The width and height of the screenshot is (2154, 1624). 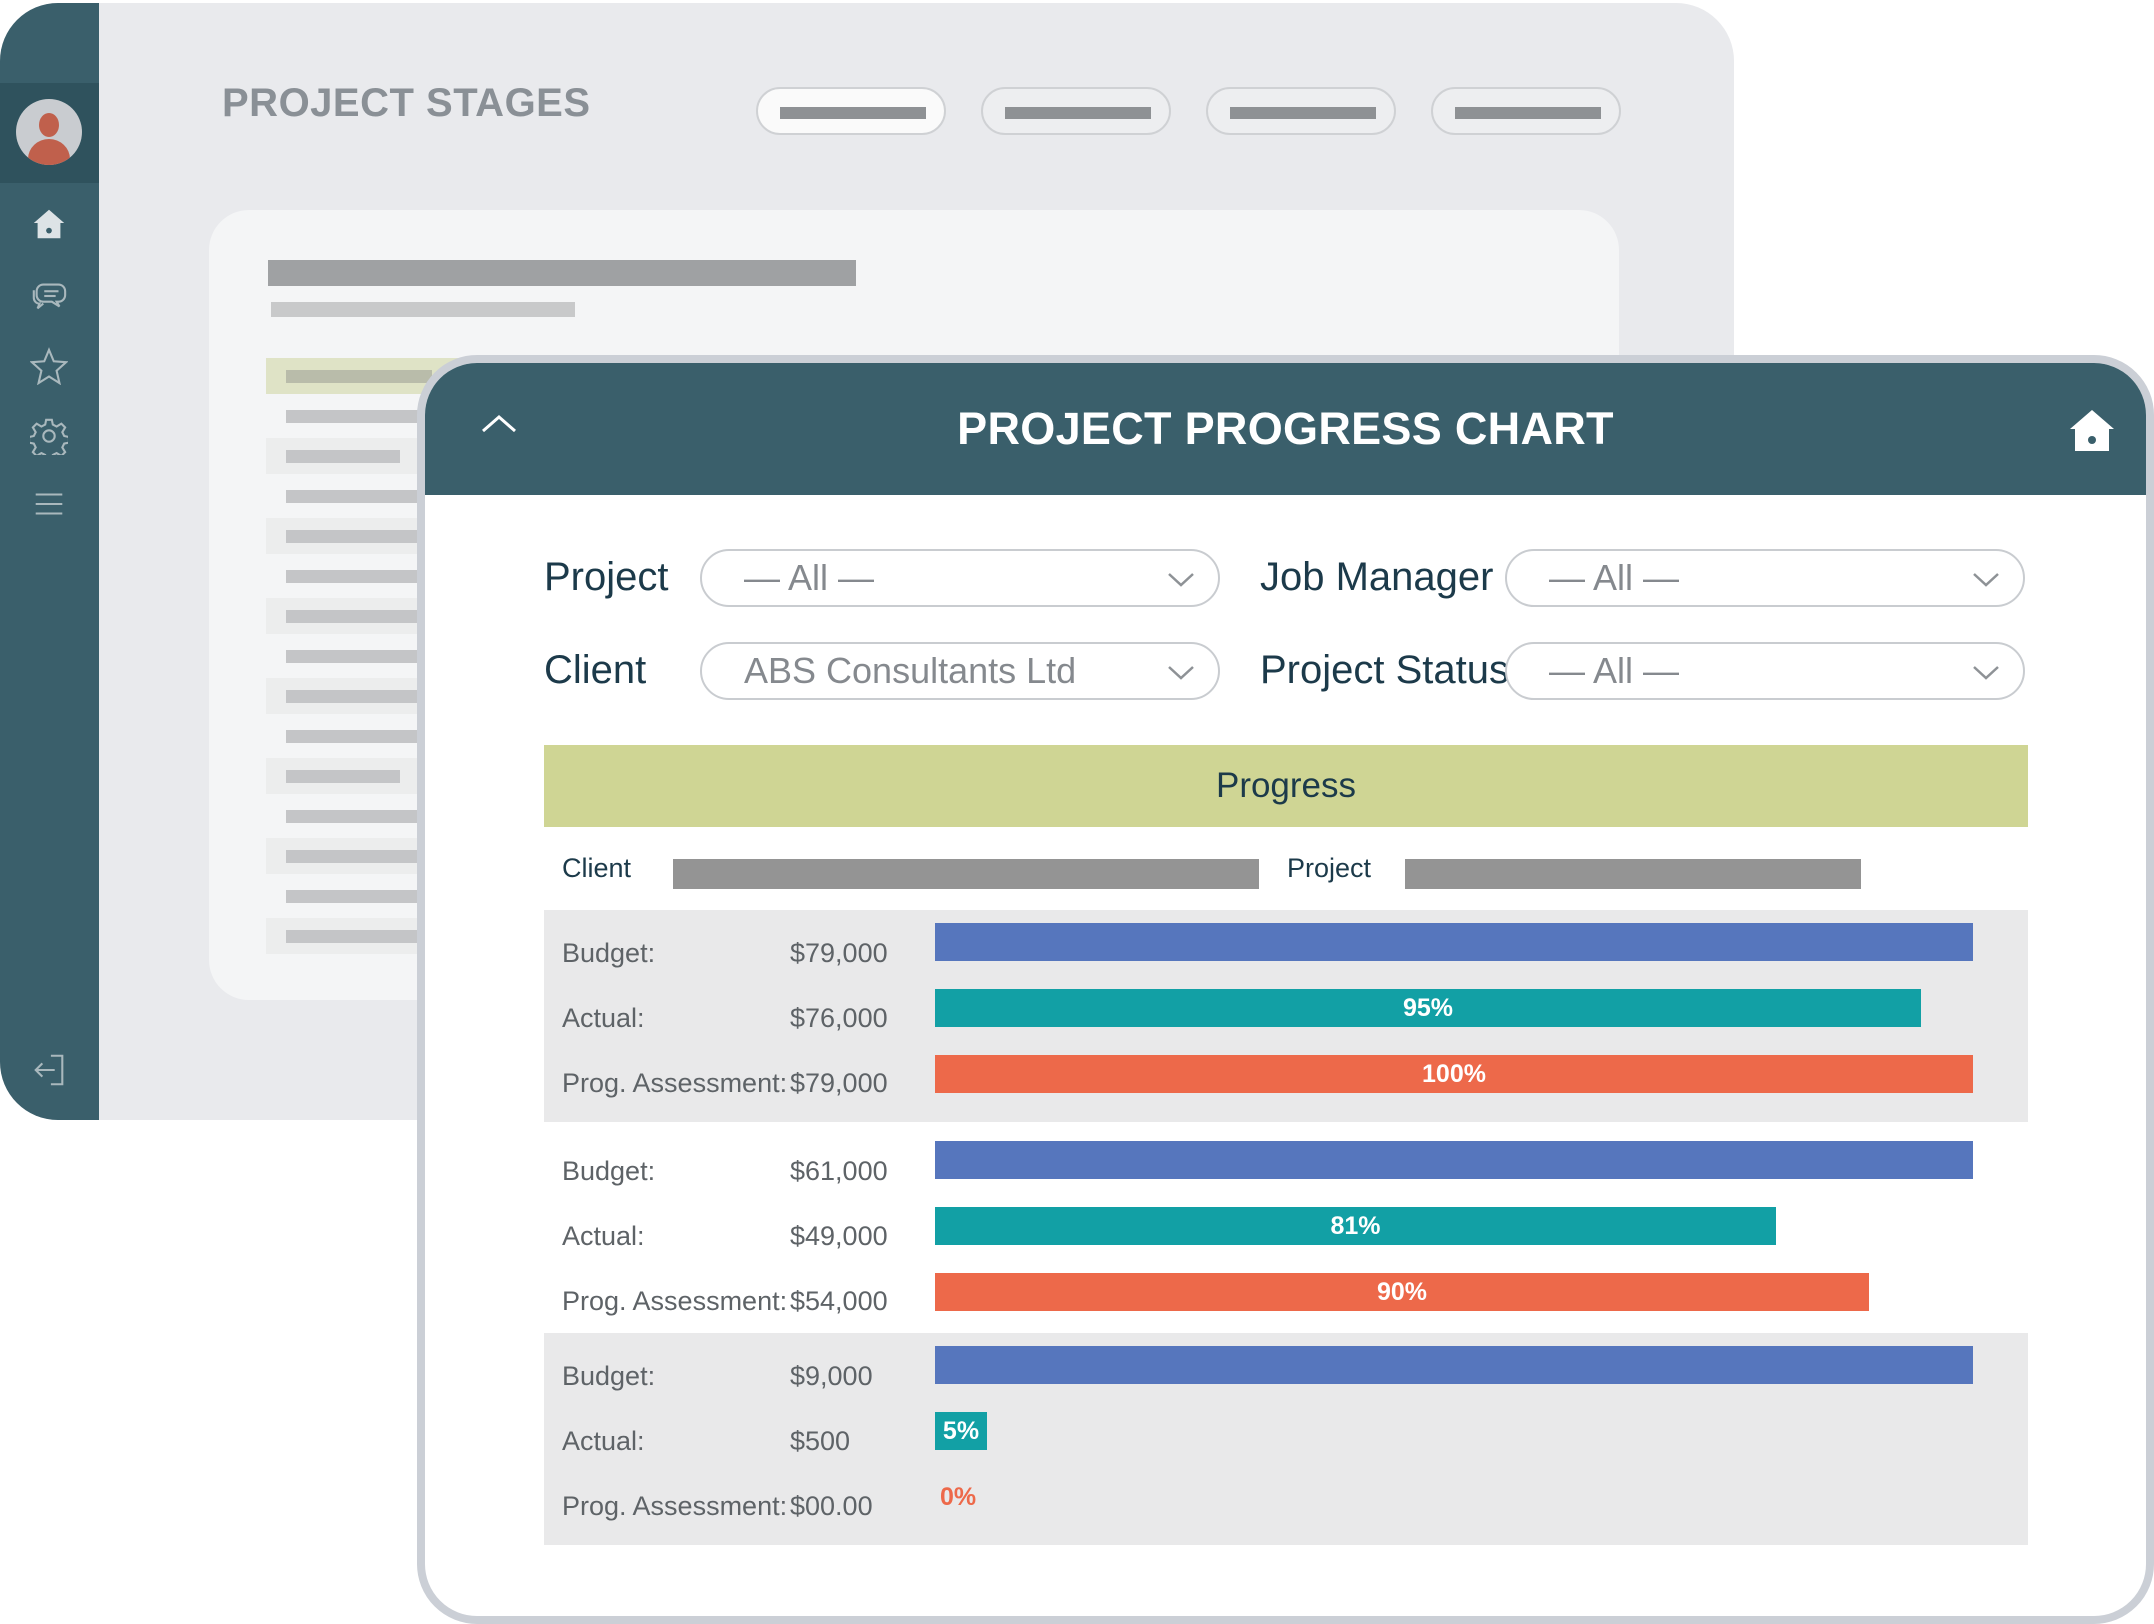 What do you see at coordinates (839, 1171) in the screenshot?
I see `budget-value: $61,000` at bounding box center [839, 1171].